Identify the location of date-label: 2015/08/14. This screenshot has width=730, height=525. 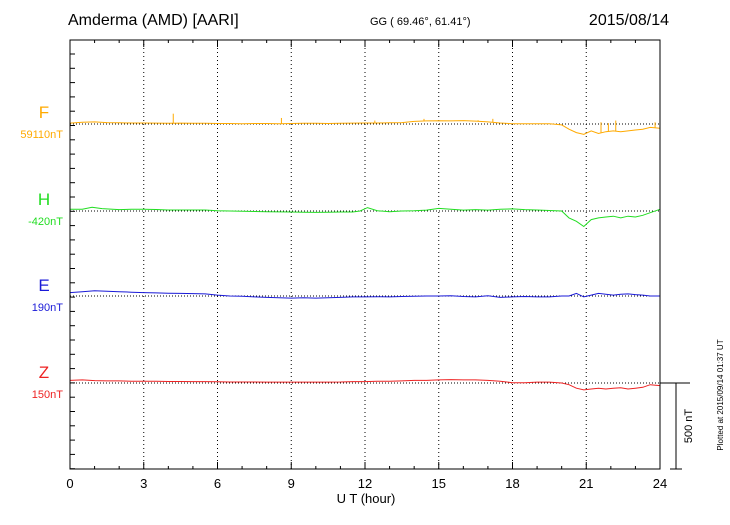
(629, 20).